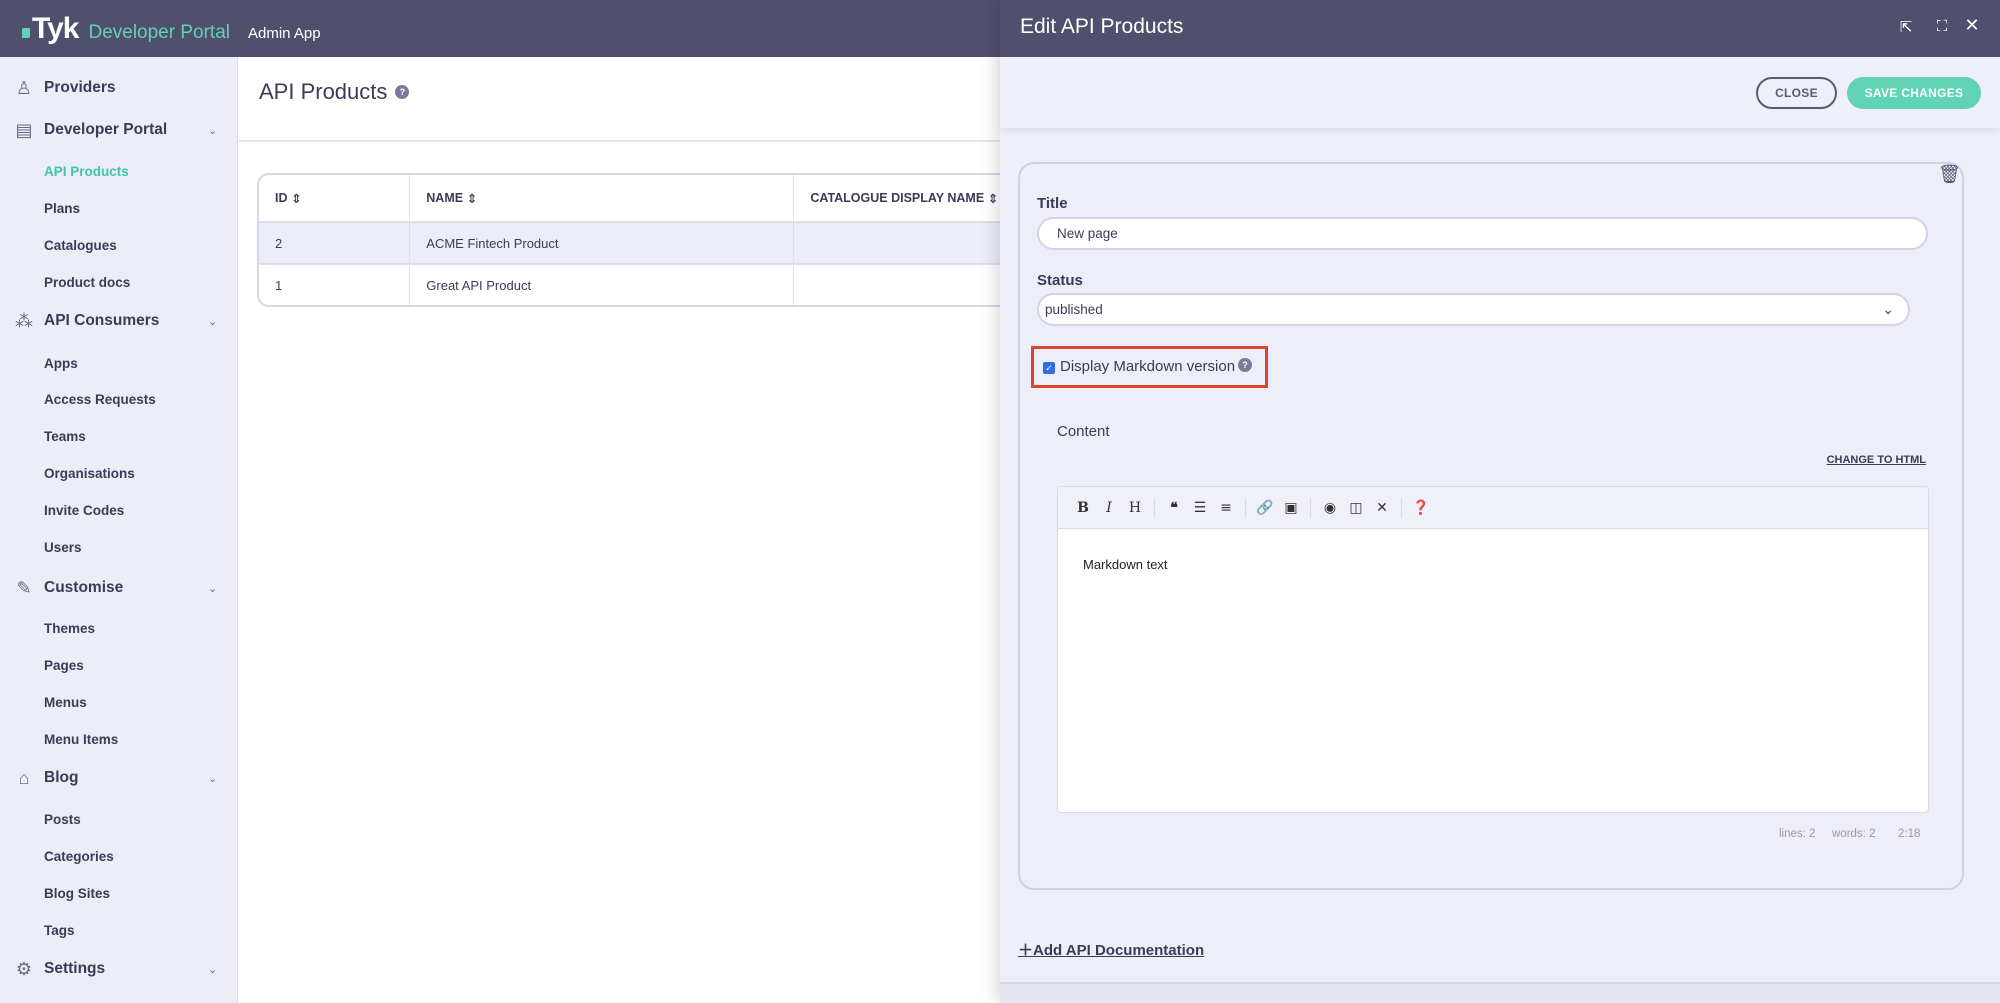 This screenshot has height=1003, width=2000. I want to click on quote-icon: ❝, so click(1174, 507).